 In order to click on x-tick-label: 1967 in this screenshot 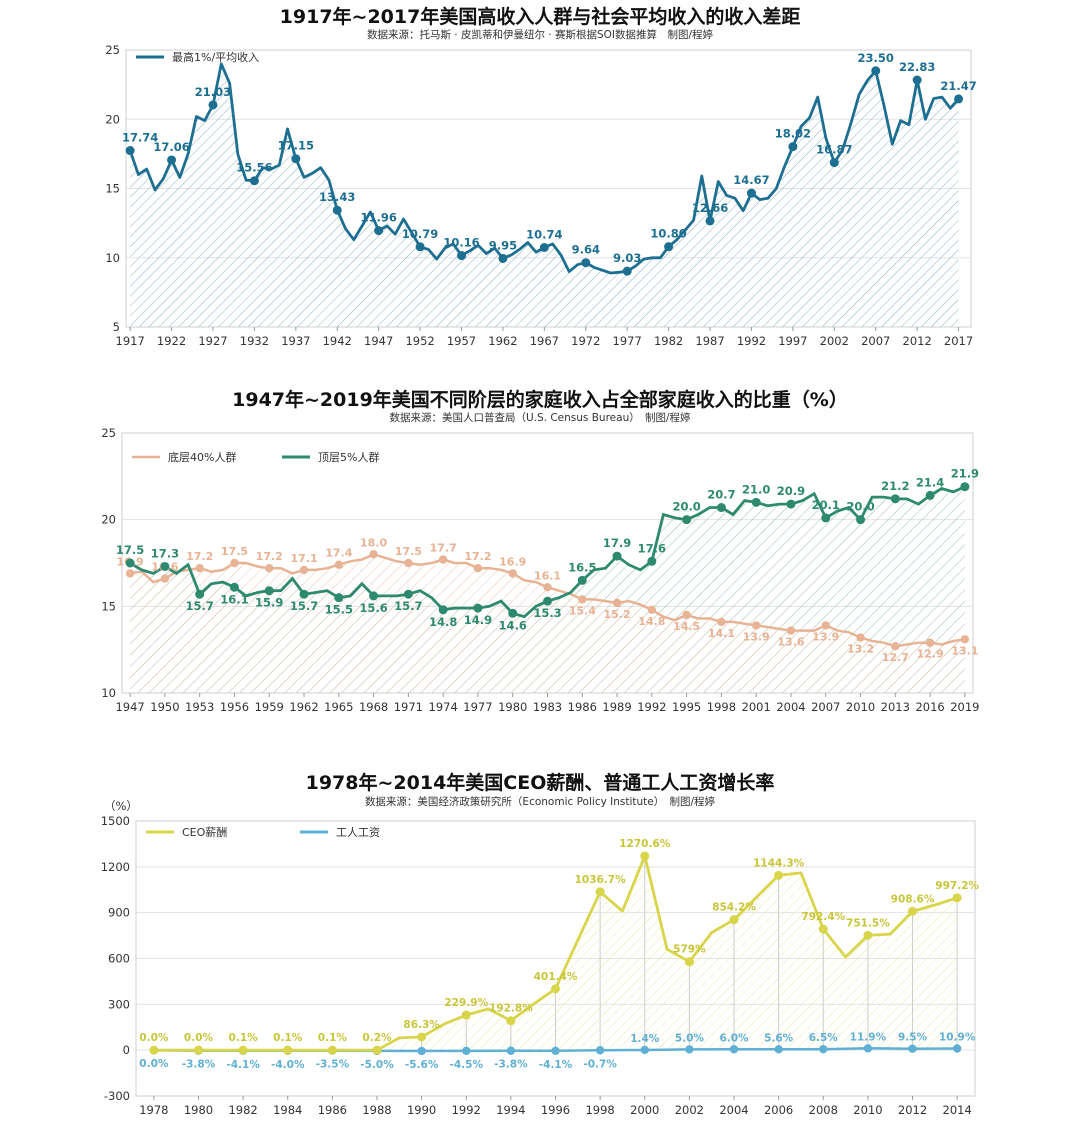, I will do `click(544, 341)`.